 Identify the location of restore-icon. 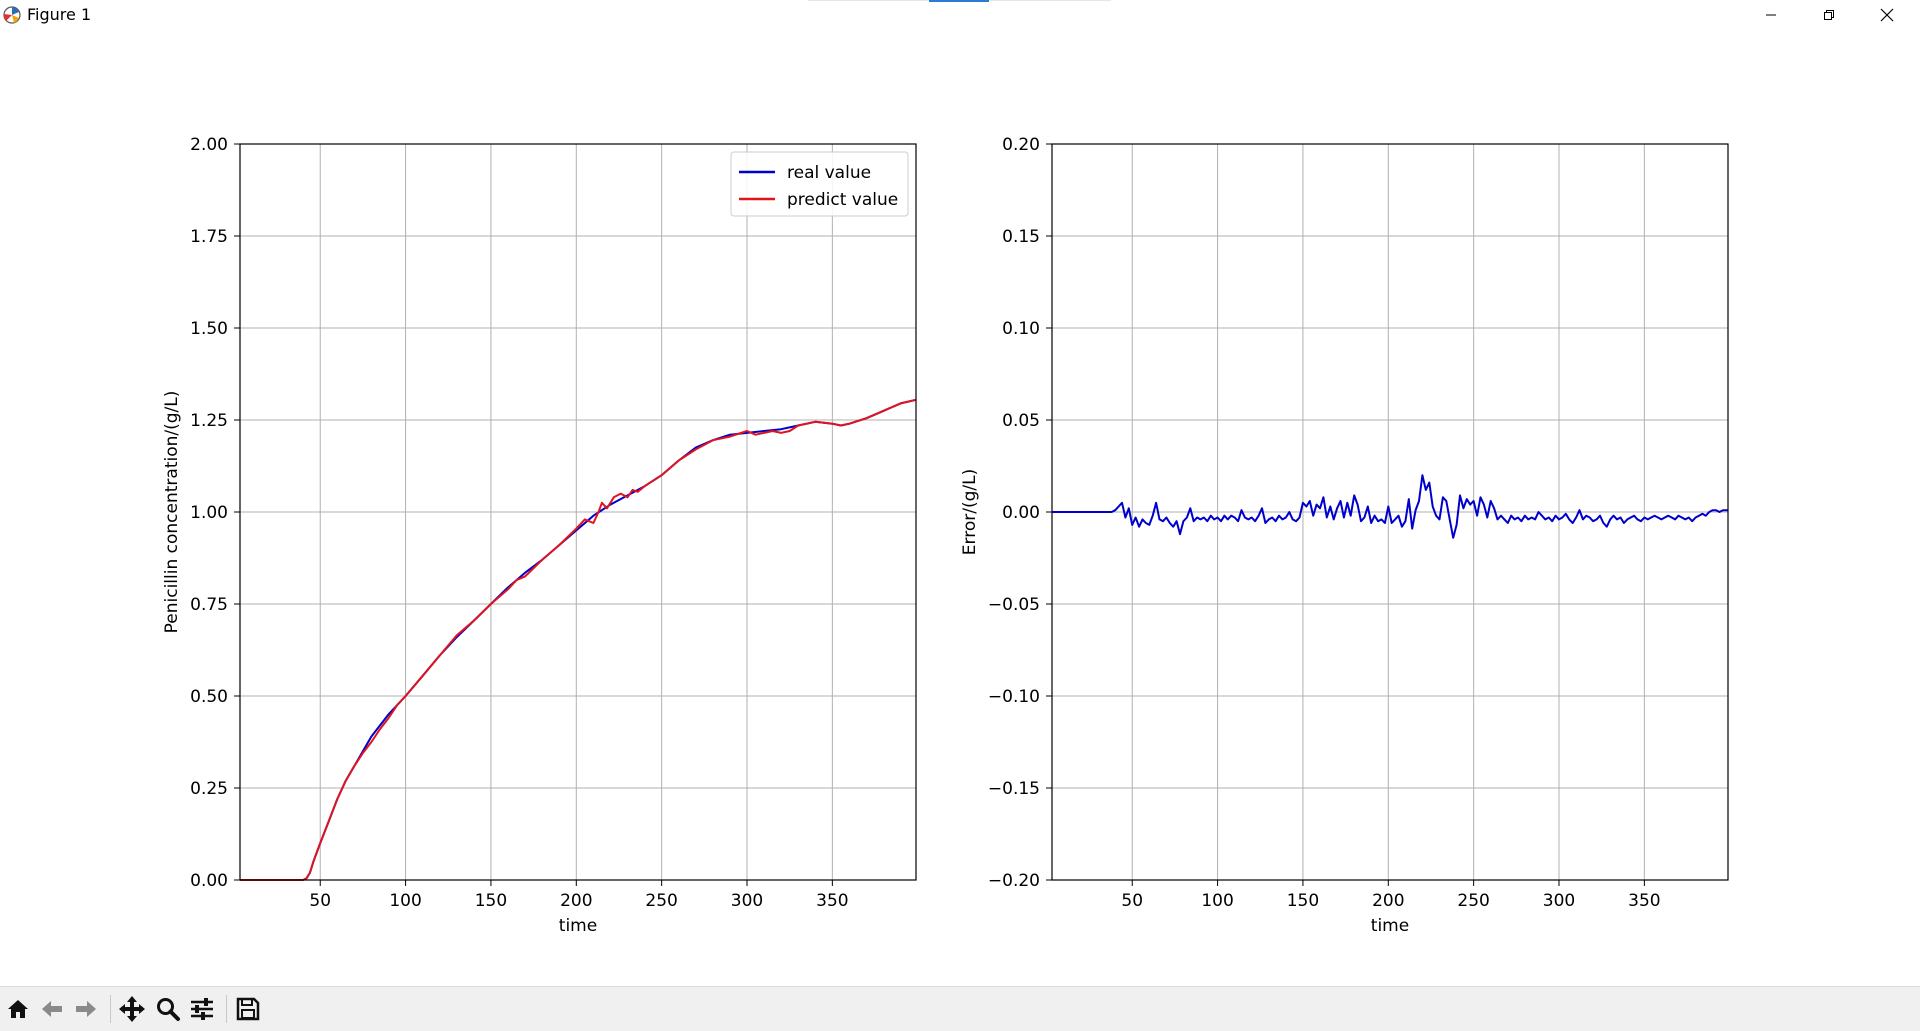
(1829, 15).